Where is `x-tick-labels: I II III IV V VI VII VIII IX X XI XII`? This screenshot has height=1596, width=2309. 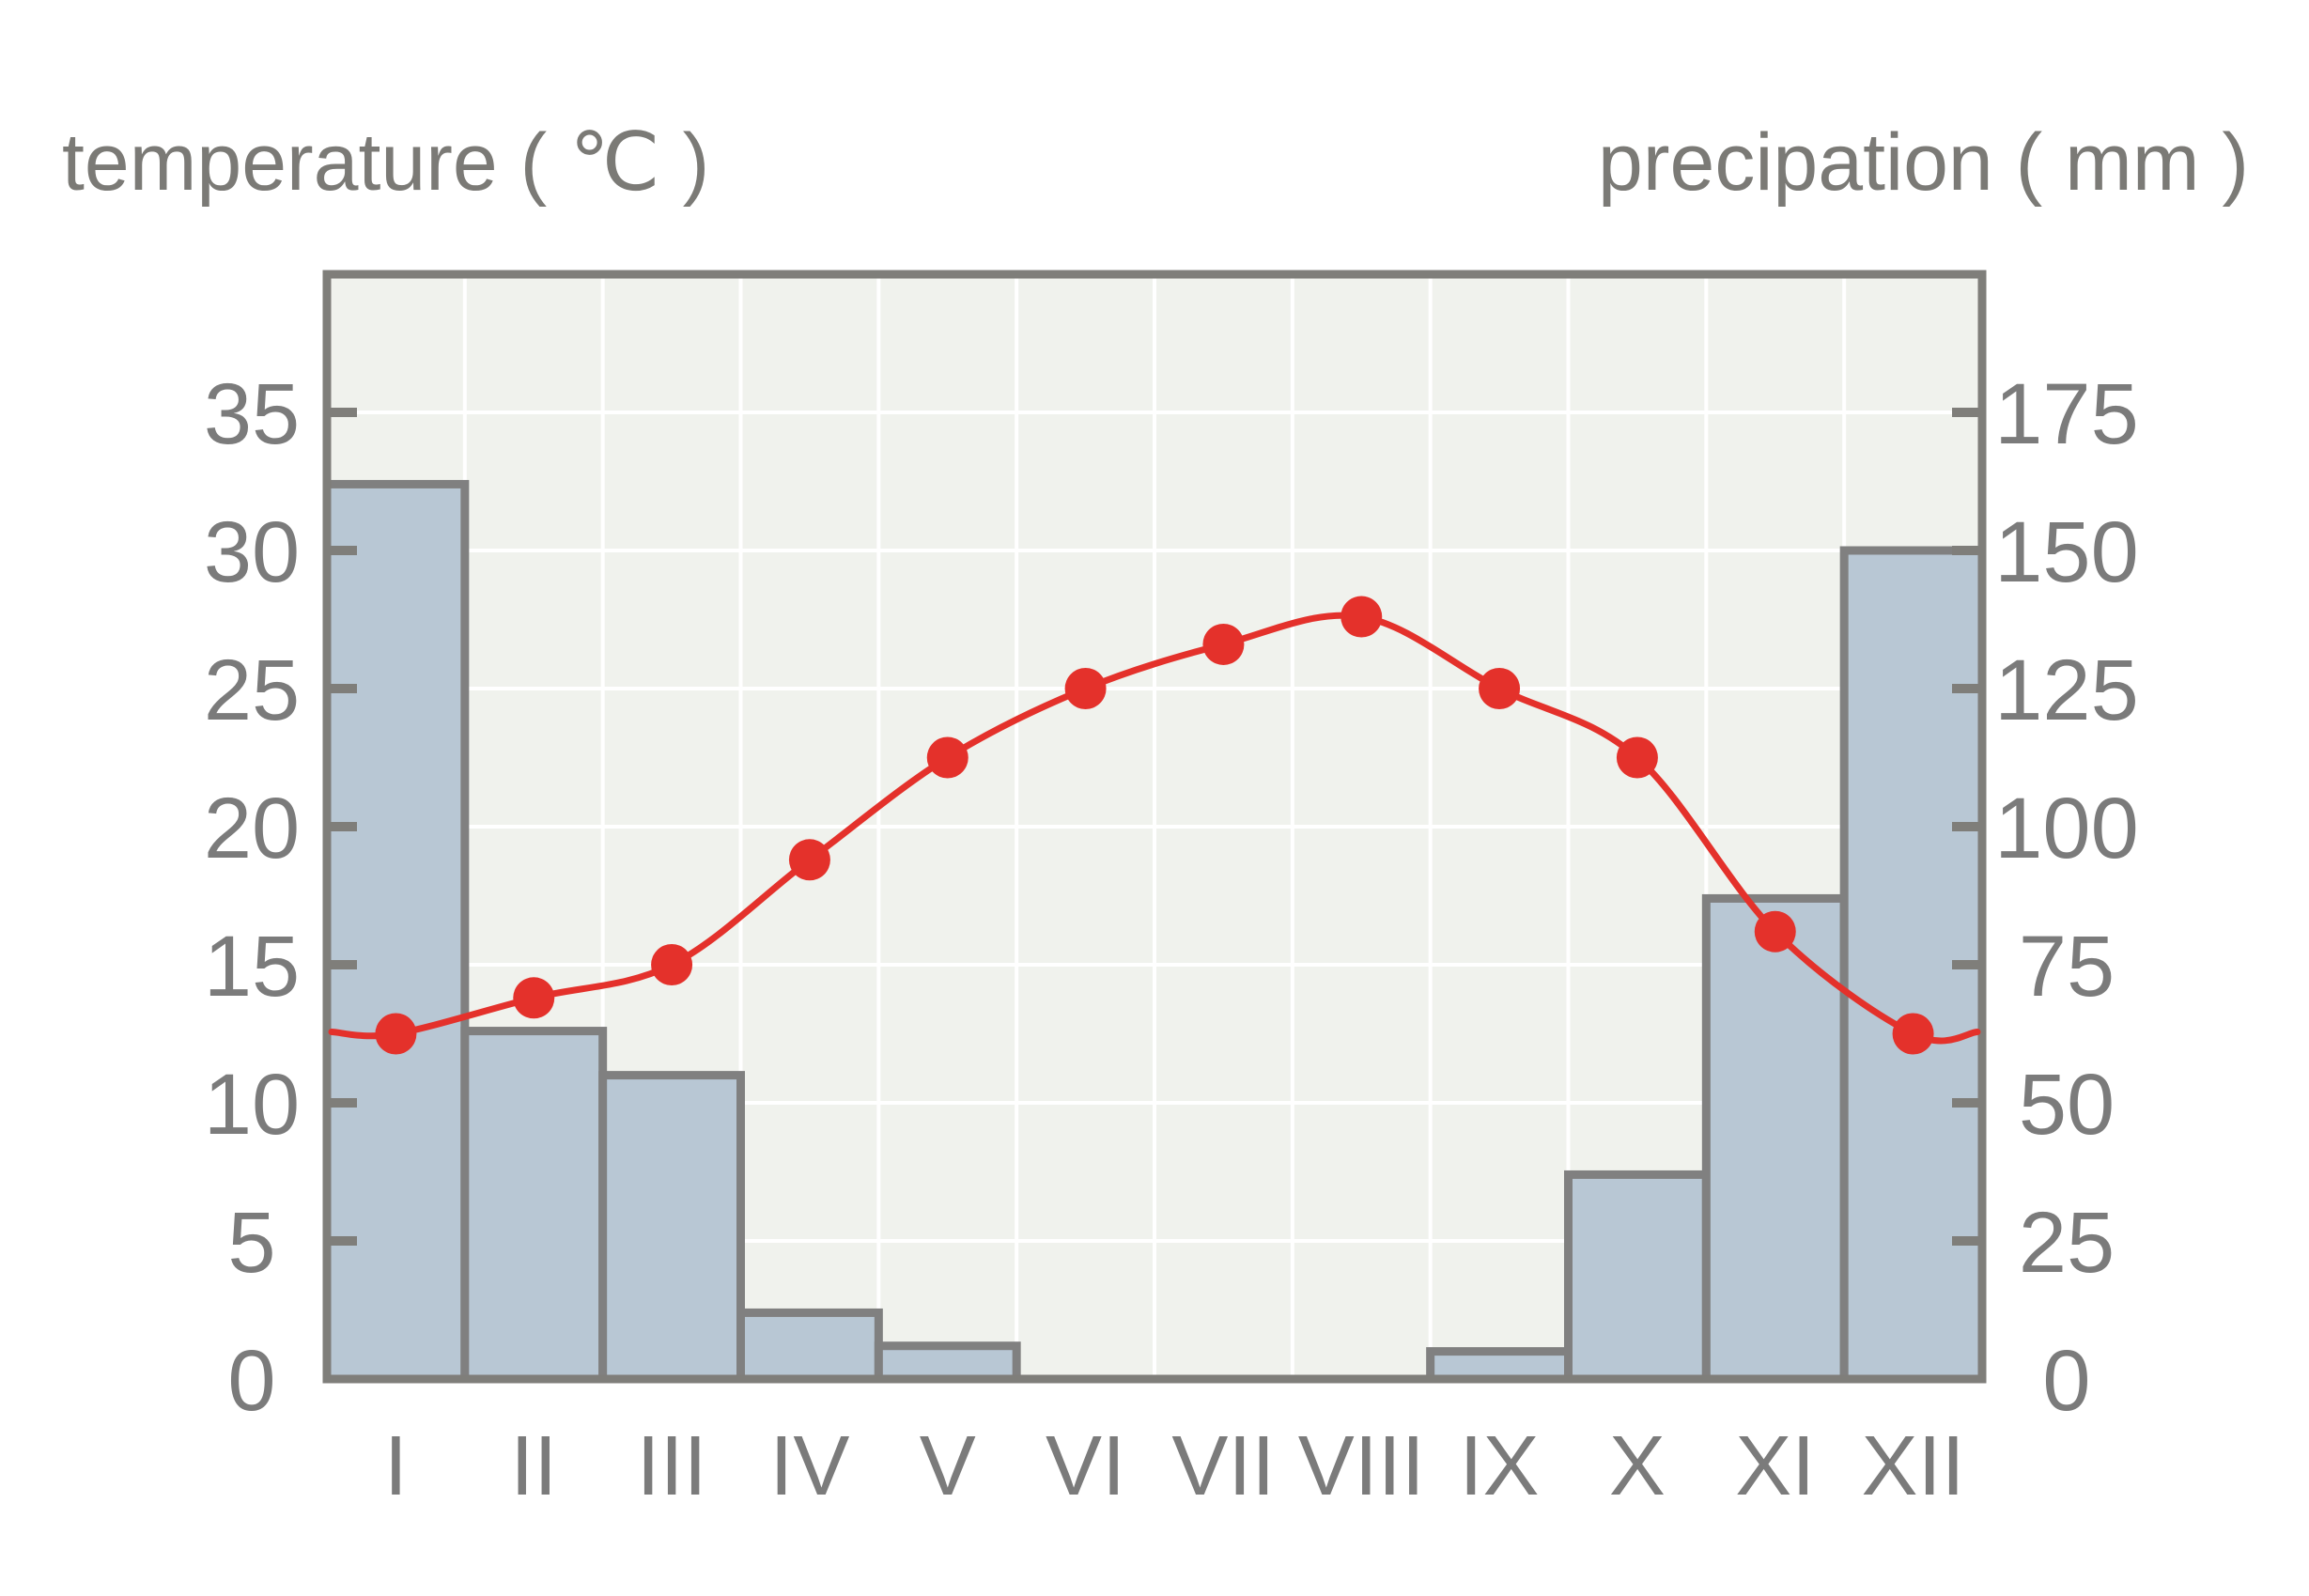 x-tick-labels: I II III IV V VI VII VIII IX X XI XII is located at coordinates (1174, 1466).